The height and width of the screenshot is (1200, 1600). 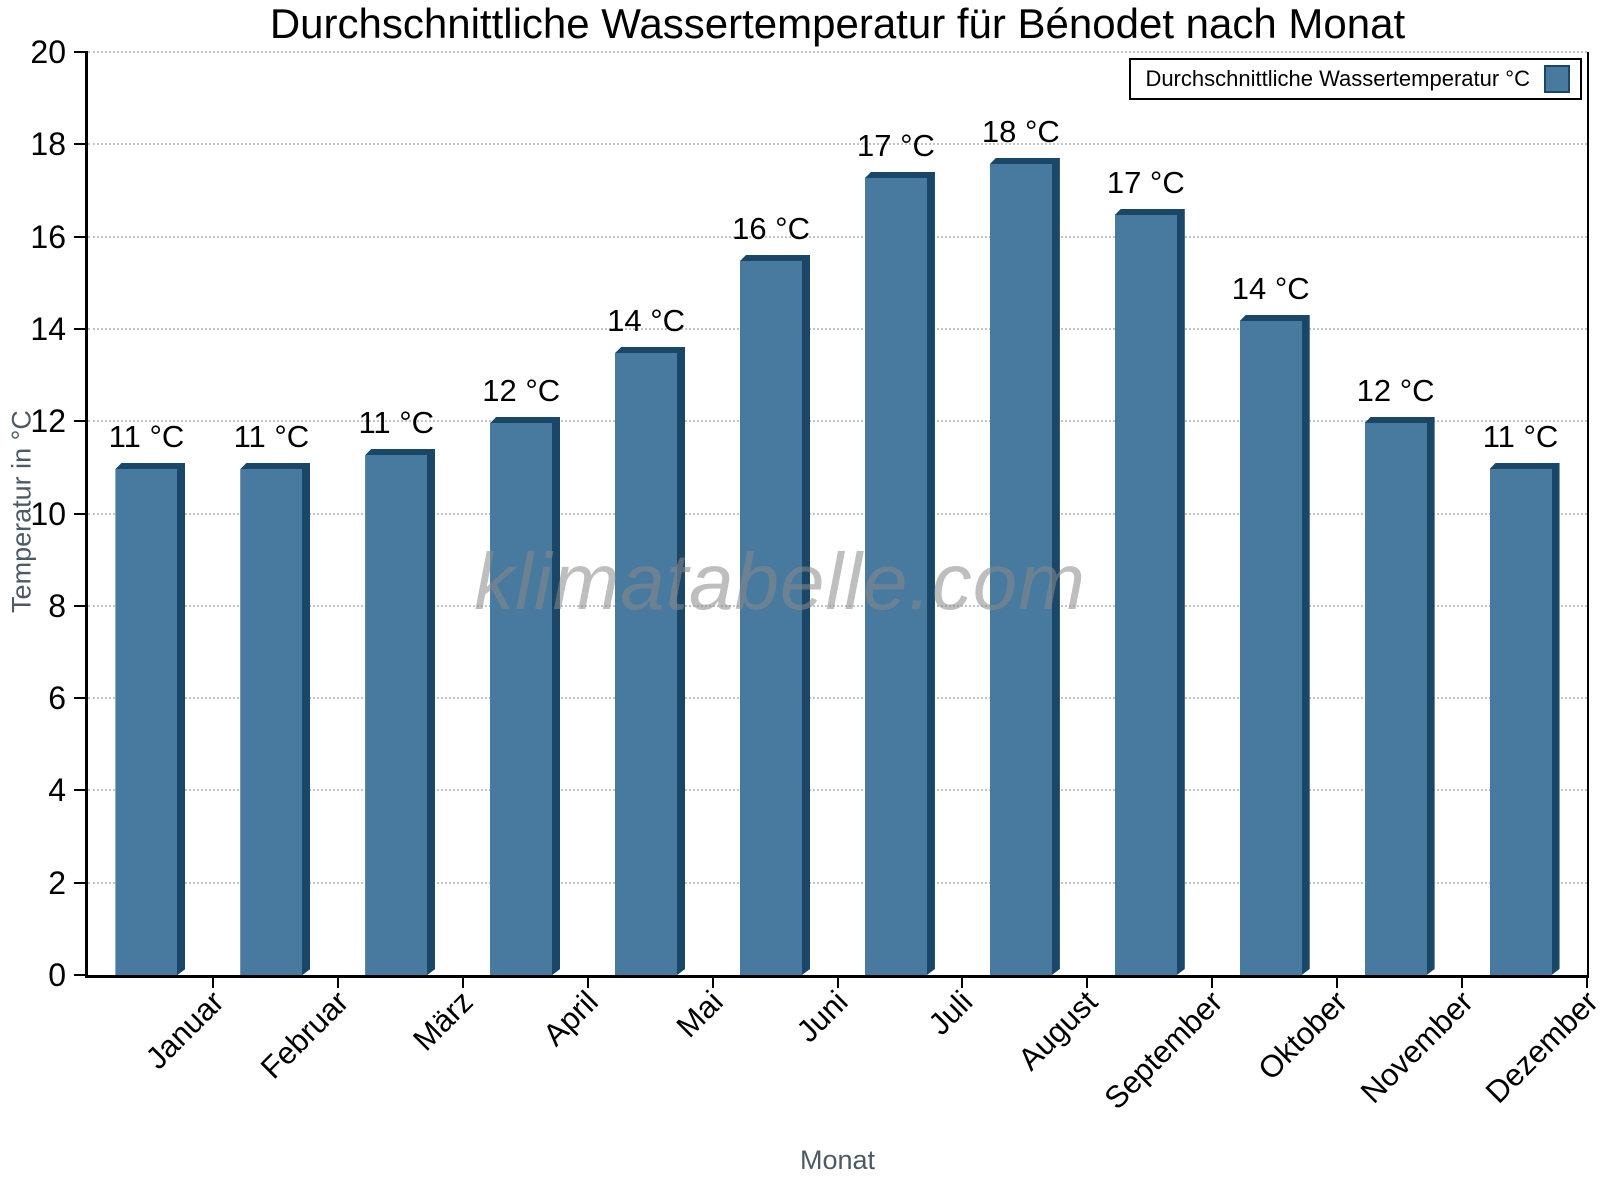 What do you see at coordinates (1058, 1030) in the screenshot?
I see `x-tick-label: August` at bounding box center [1058, 1030].